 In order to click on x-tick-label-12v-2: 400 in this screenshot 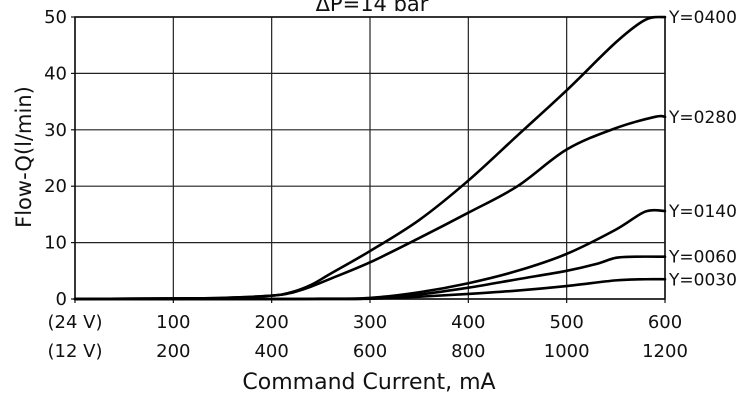, I will do `click(271, 351)`.